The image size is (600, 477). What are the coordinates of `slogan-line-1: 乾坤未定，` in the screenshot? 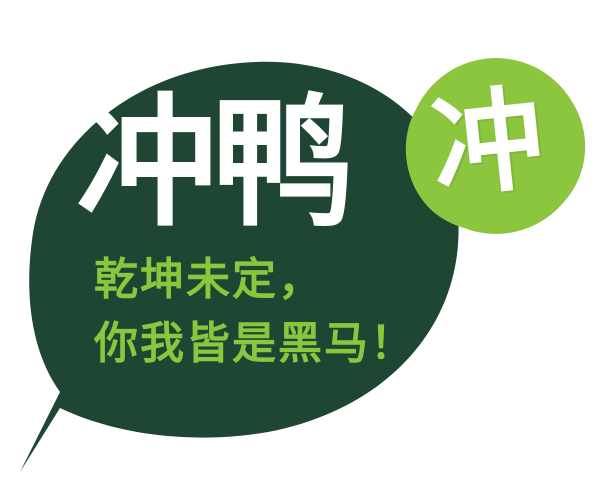 It's located at (209, 279).